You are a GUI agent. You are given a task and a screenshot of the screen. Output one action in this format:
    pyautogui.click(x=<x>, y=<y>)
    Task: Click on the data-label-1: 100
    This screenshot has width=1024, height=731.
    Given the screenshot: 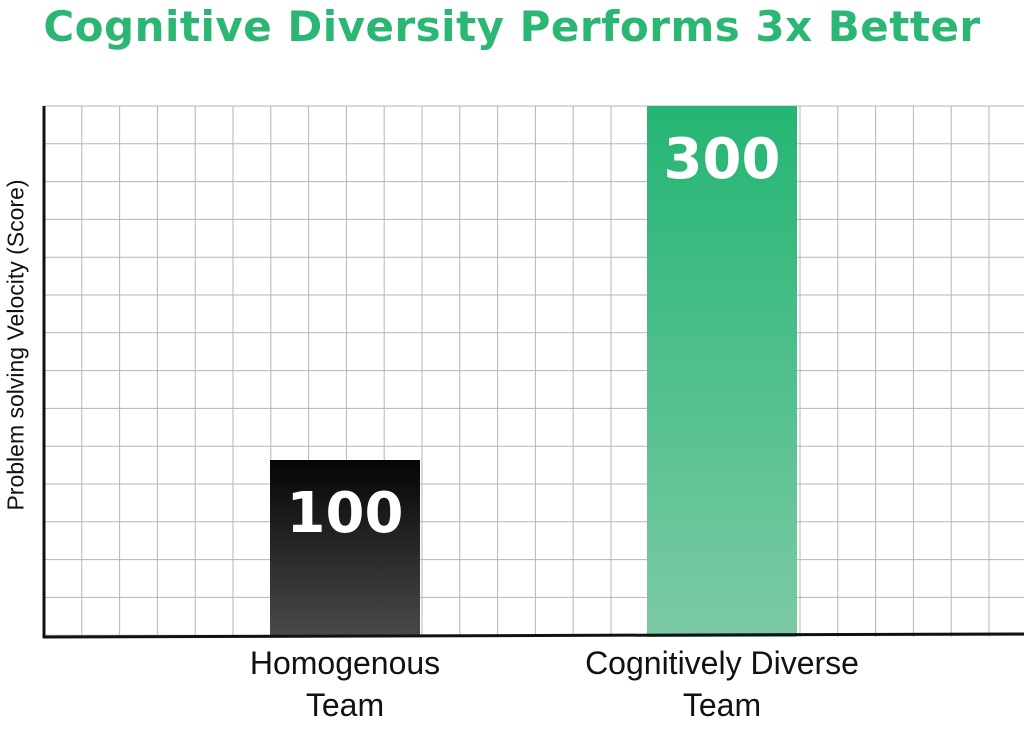 What is the action you would take?
    pyautogui.click(x=345, y=513)
    